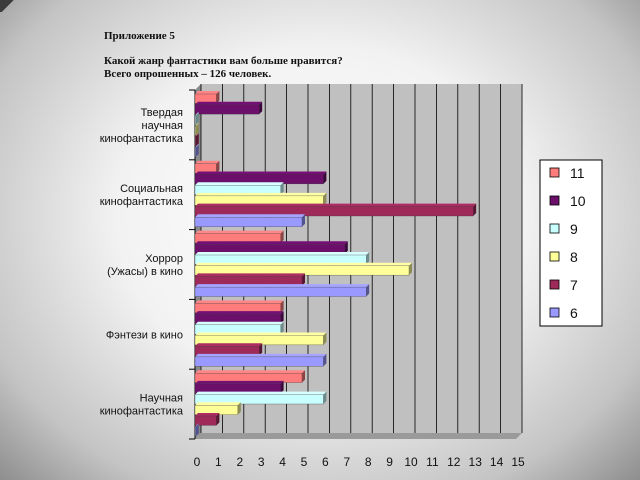  I want to click on plot-floor, so click(358, 436).